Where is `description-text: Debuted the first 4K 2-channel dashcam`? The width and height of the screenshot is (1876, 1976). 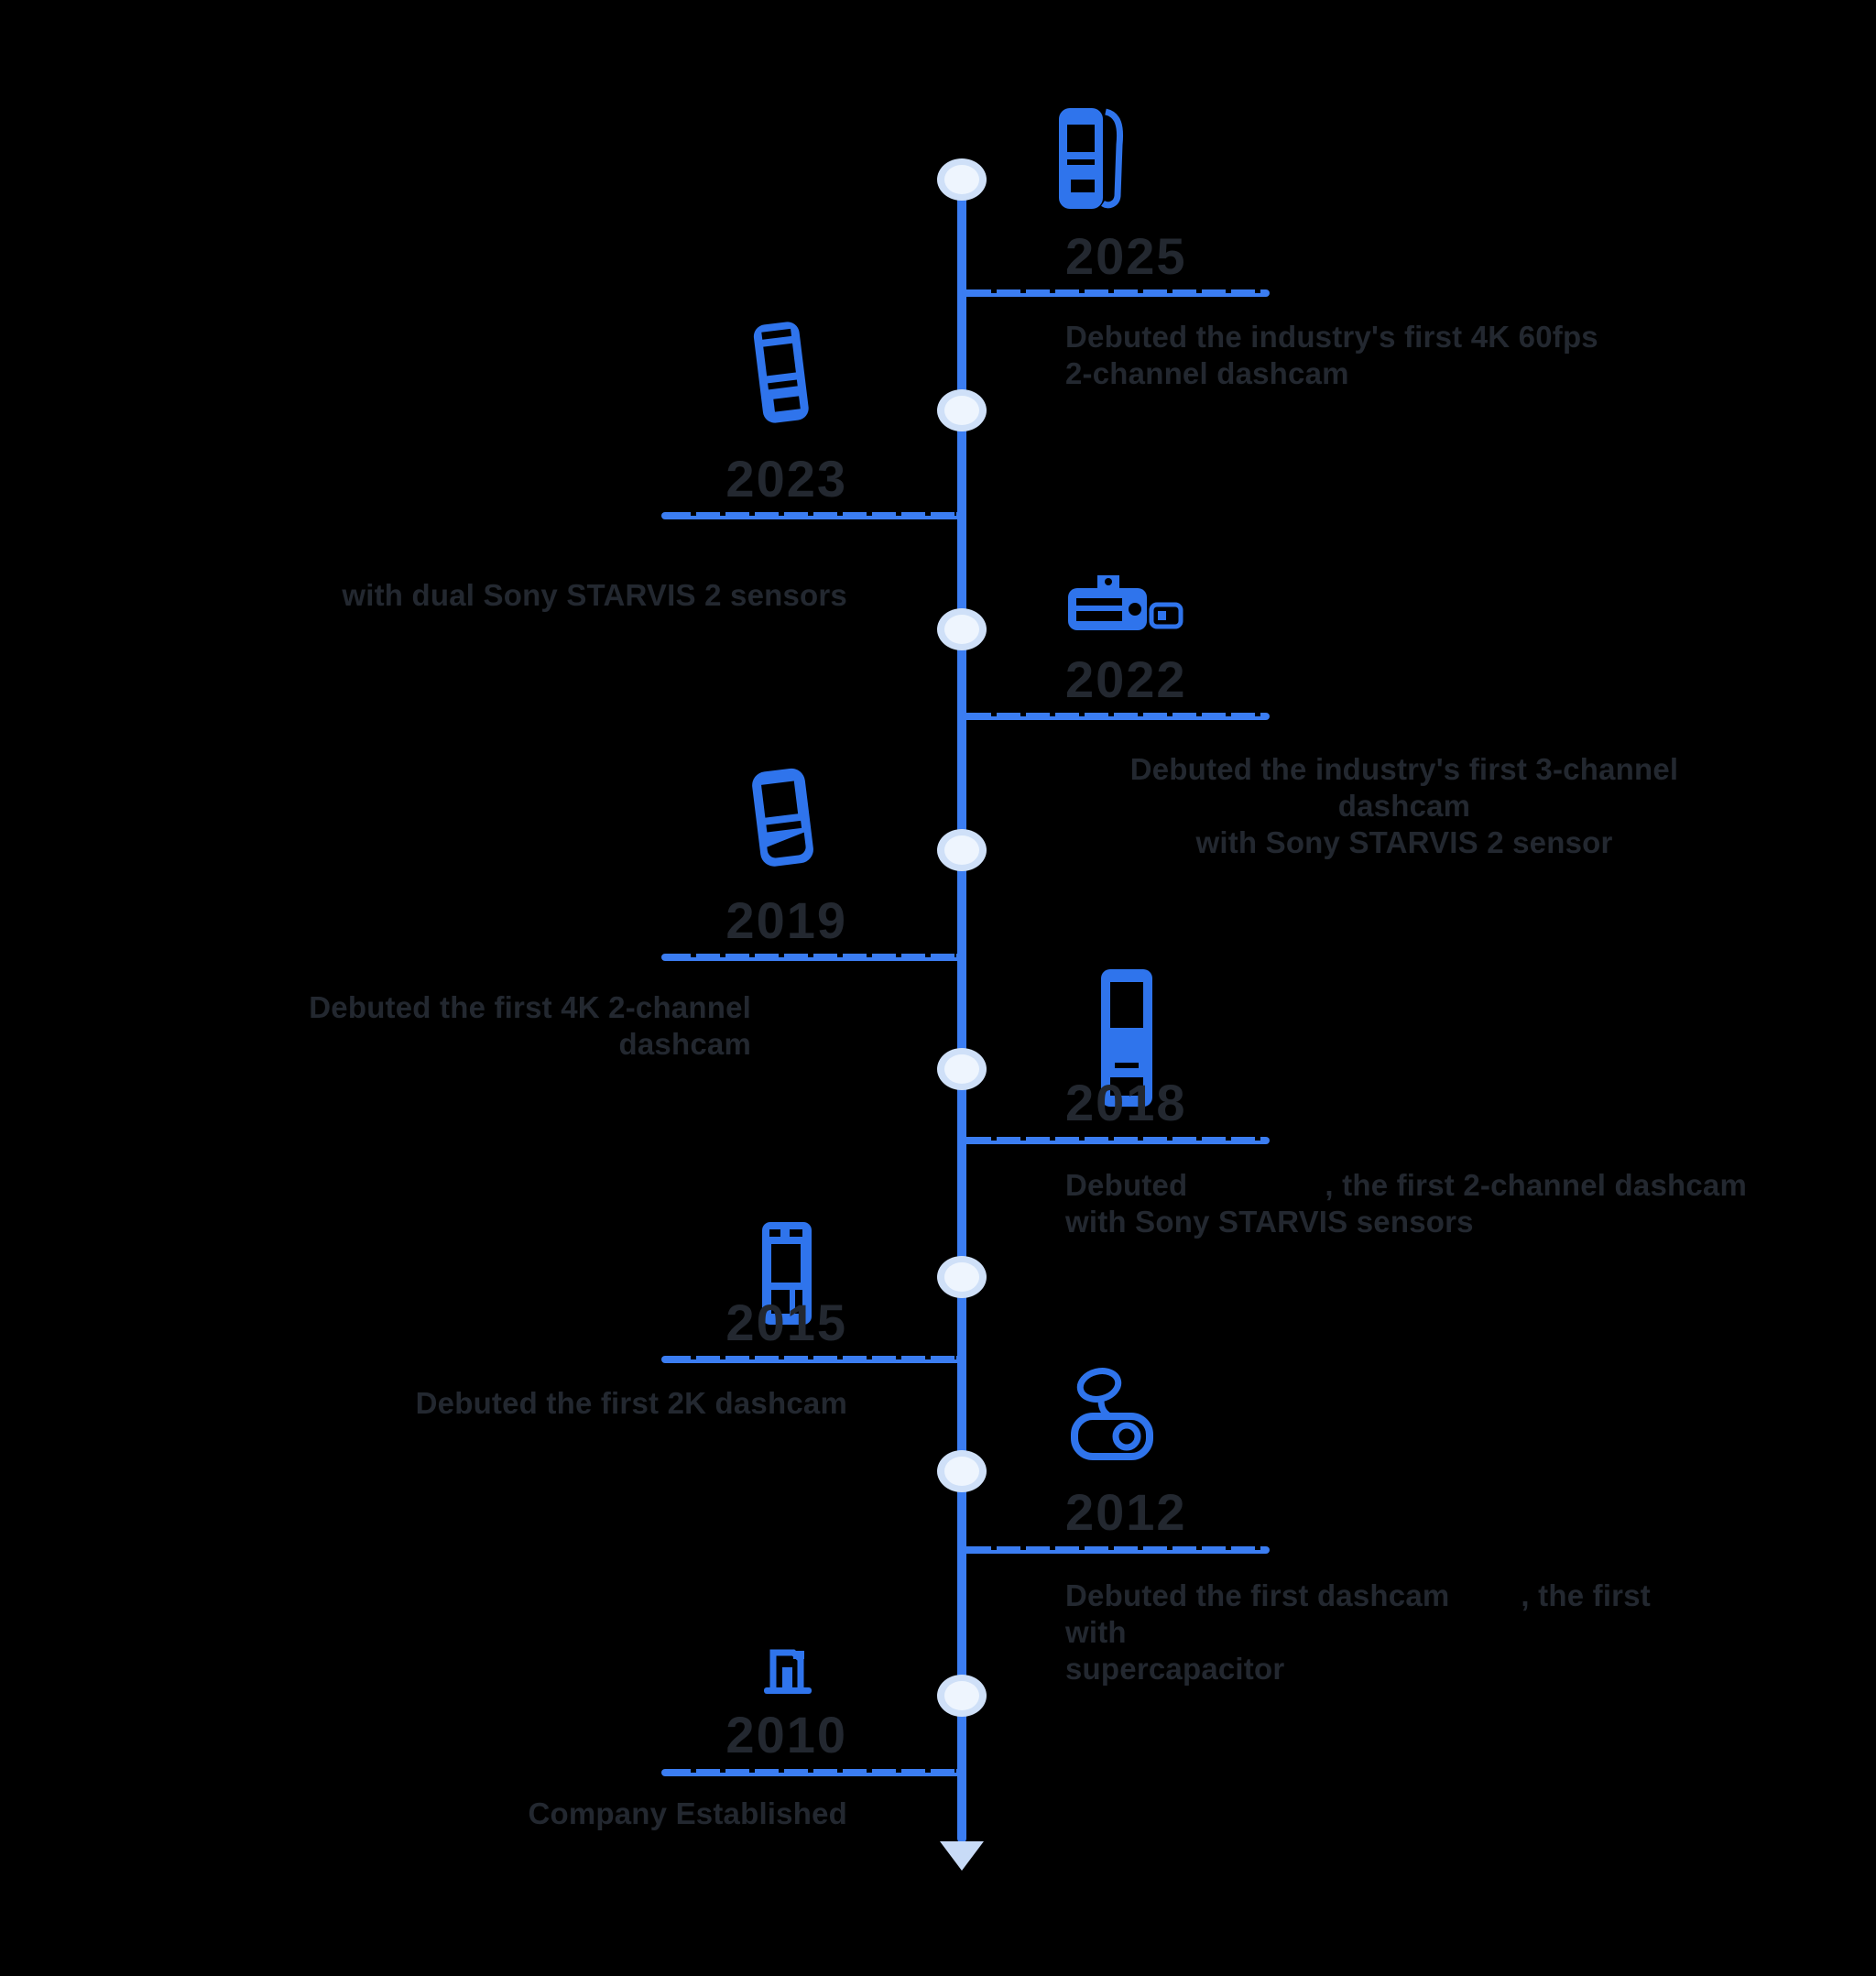 description-text: Debuted the first 4K 2-channel dashcam is located at coordinates (530, 1025).